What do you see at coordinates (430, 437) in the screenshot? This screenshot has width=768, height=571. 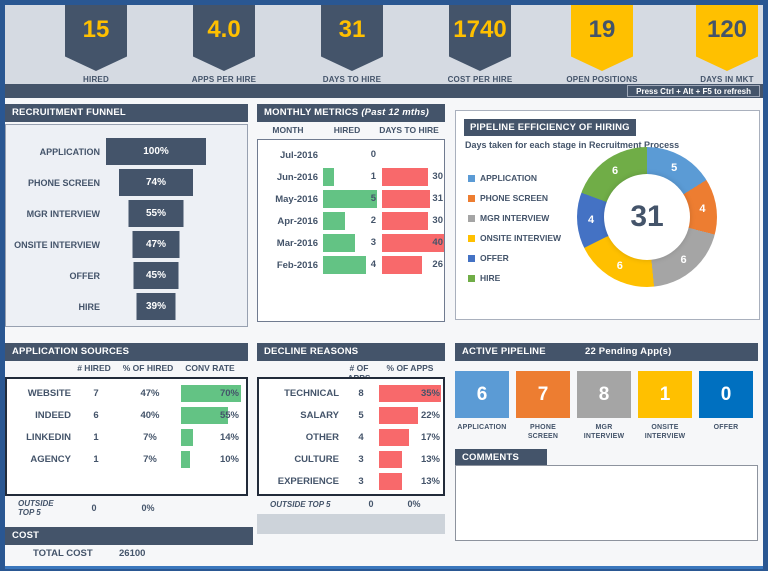 I see `decline-pct-value: 17%` at bounding box center [430, 437].